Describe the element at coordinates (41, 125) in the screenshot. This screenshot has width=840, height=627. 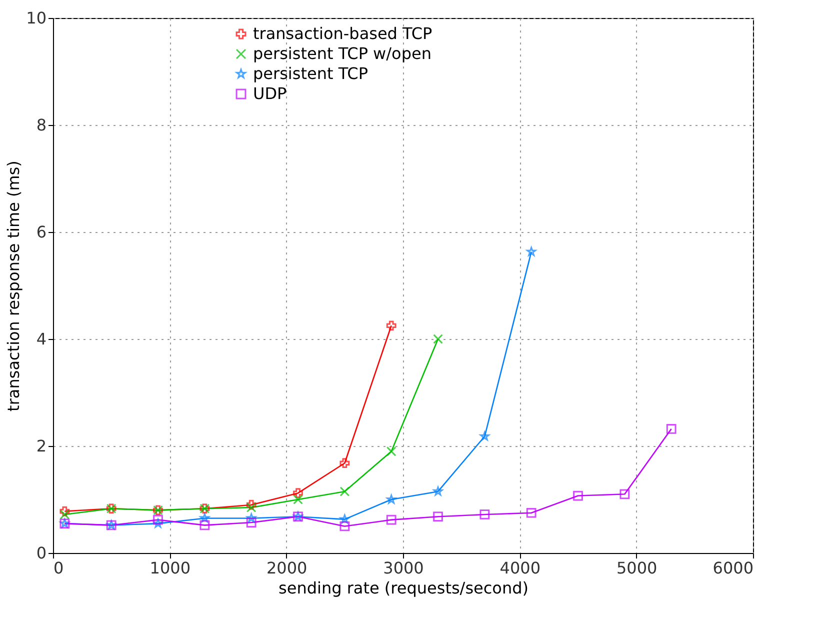
I see `y-tick-label: 8` at that location.